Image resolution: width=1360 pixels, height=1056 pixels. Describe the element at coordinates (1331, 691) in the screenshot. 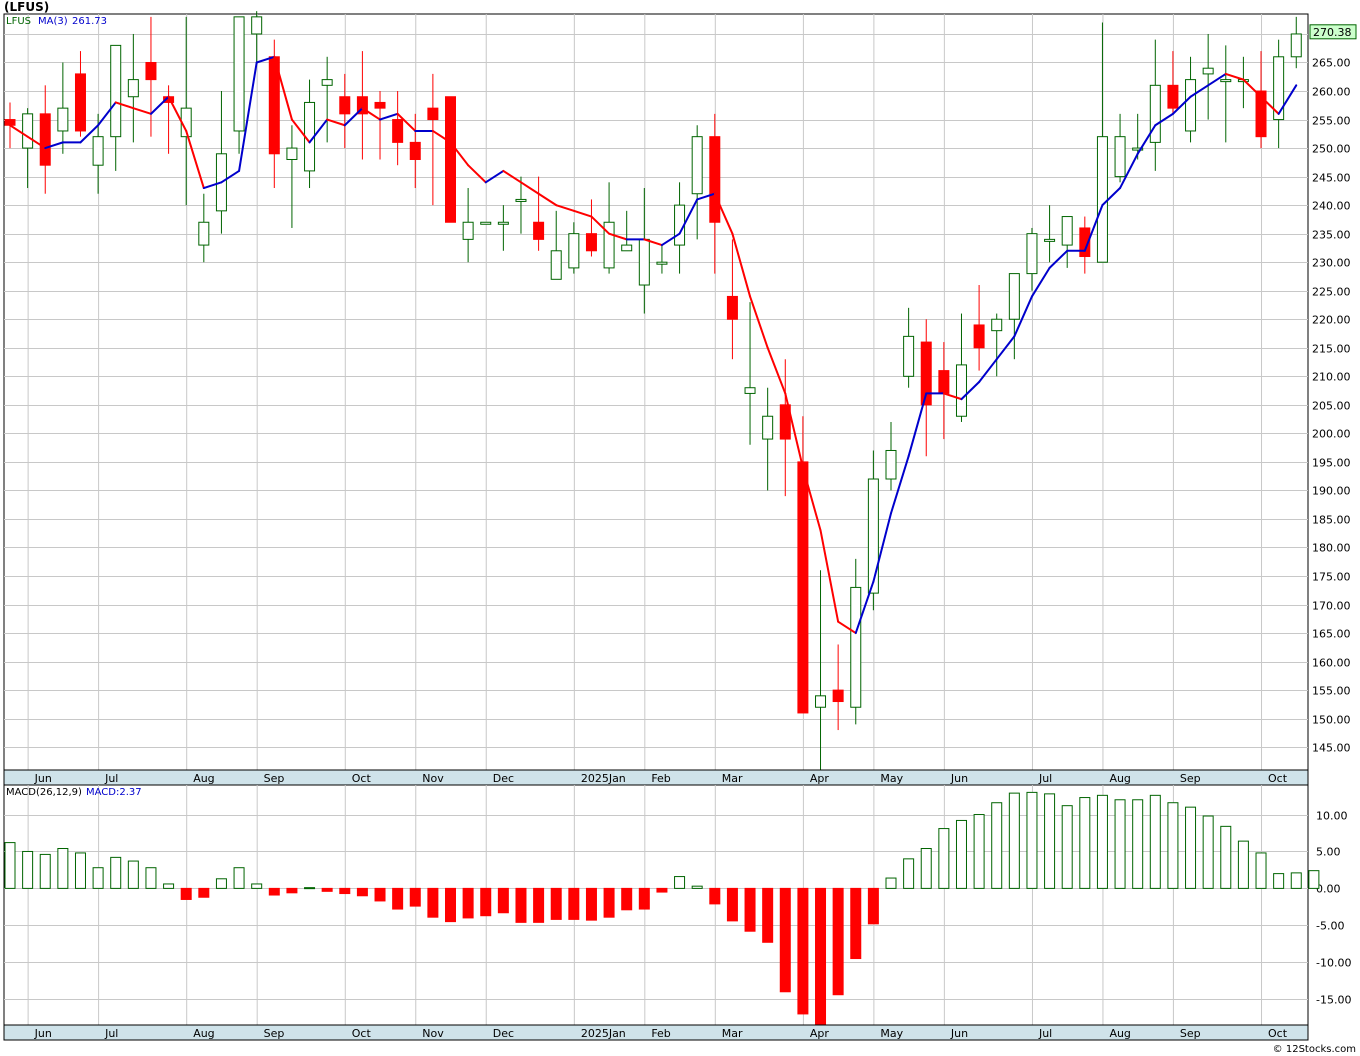

I see `price-y-tick: 155.00` at that location.